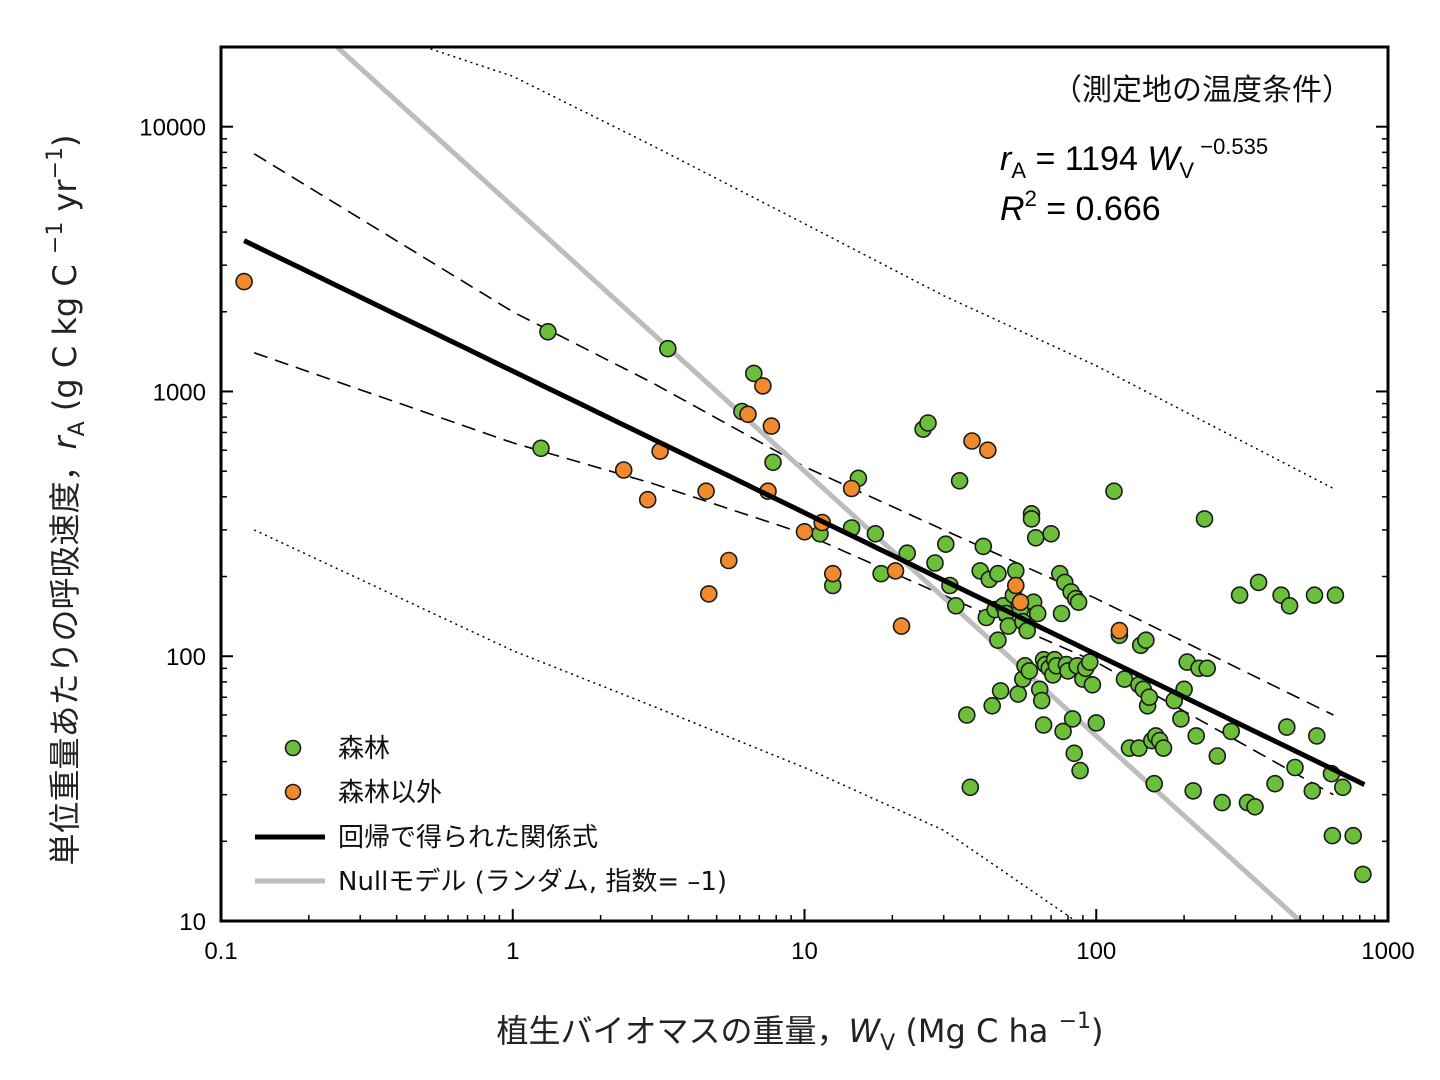 Image resolution: width=1440 pixels, height=1080 pixels. What do you see at coordinates (1202, 90) in the screenshot?
I see `condition-note: （測定地の温度条件）` at bounding box center [1202, 90].